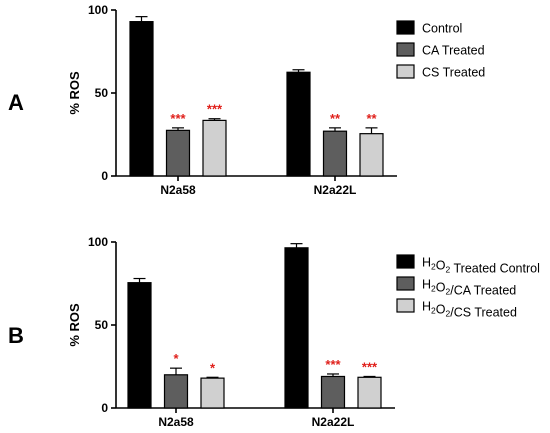 Image resolution: width=550 pixels, height=433 pixels. I want to click on panel-letter: B, so click(16, 335).